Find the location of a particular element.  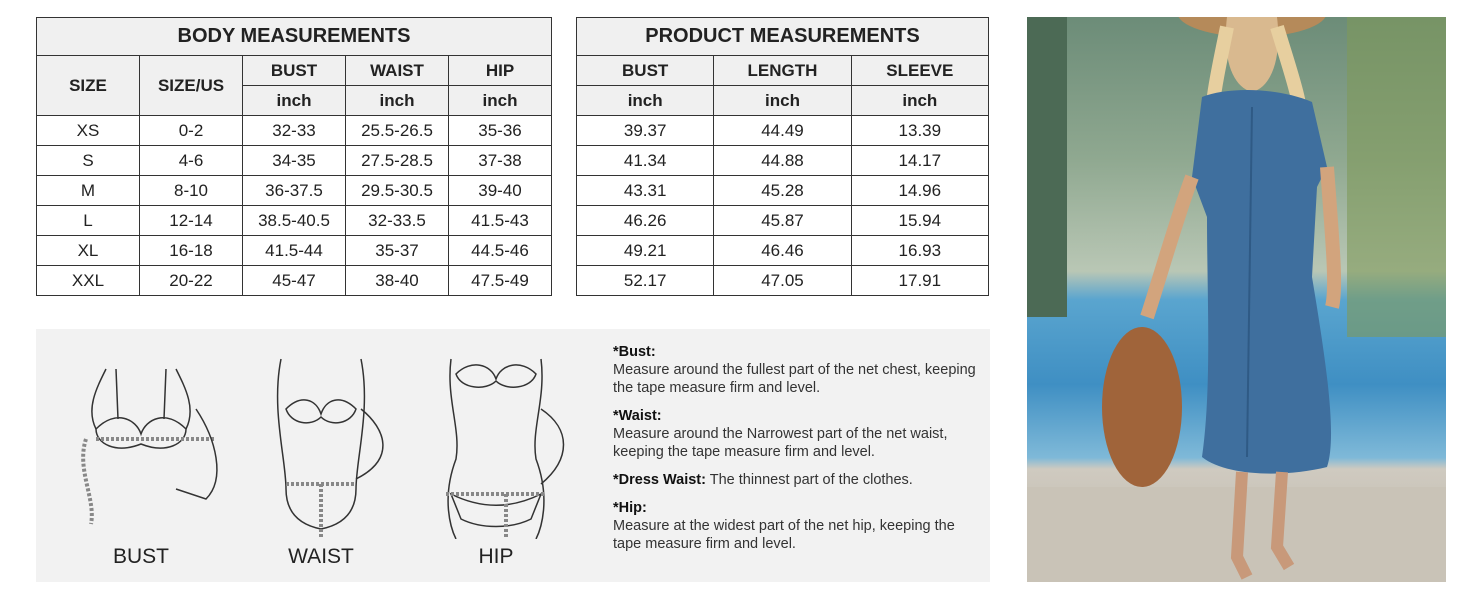

table-row: 43.31 45.28 14.96 is located at coordinates (782, 190).